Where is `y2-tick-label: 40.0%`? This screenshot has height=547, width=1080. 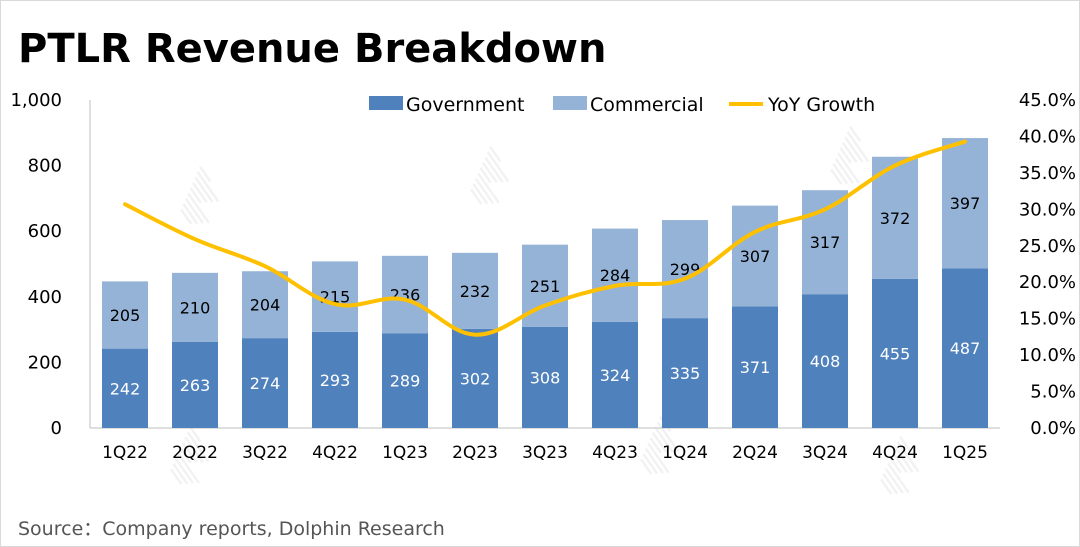 y2-tick-label: 40.0% is located at coordinates (1047, 136).